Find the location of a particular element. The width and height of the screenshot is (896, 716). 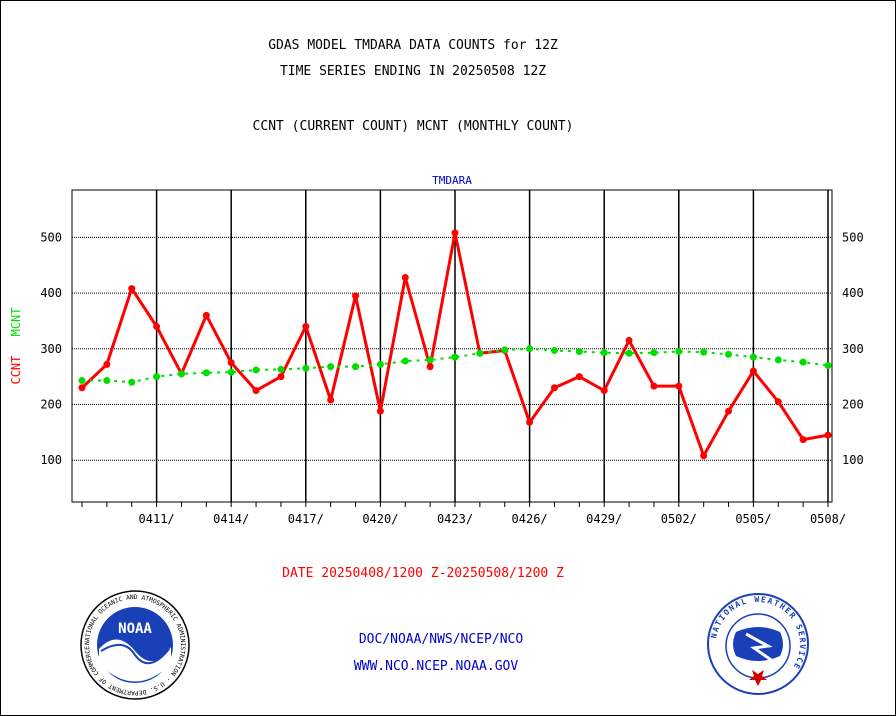

y-tick-label-left: 500 is located at coordinates (51, 237).